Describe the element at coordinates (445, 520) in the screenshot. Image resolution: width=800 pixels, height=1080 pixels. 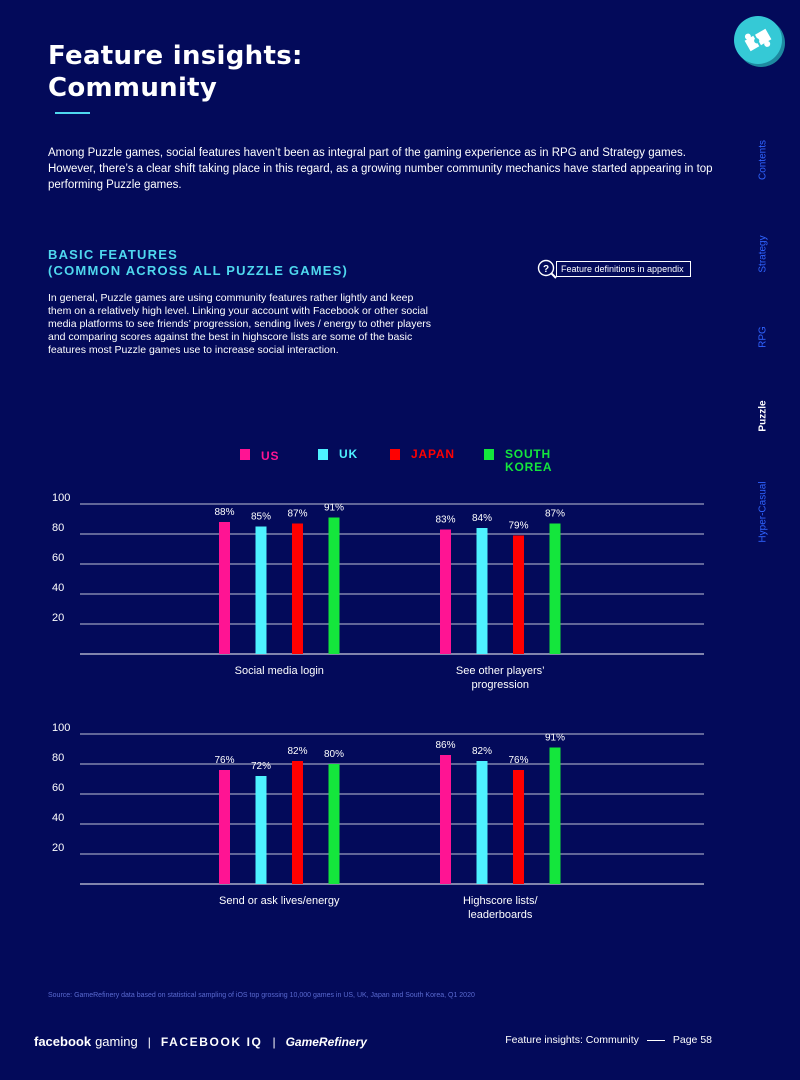
I see `data-label: 83%` at that location.